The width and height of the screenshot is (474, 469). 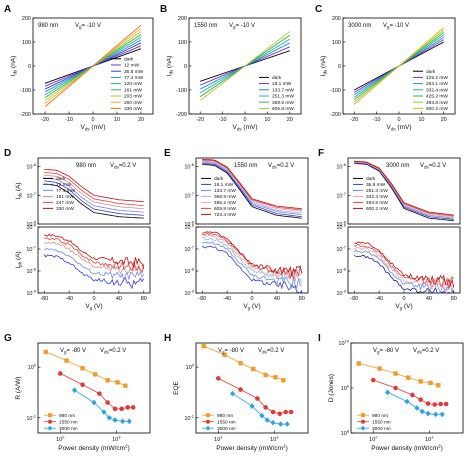 I want to click on x-tick-label: -80, so click(x=44, y=299).